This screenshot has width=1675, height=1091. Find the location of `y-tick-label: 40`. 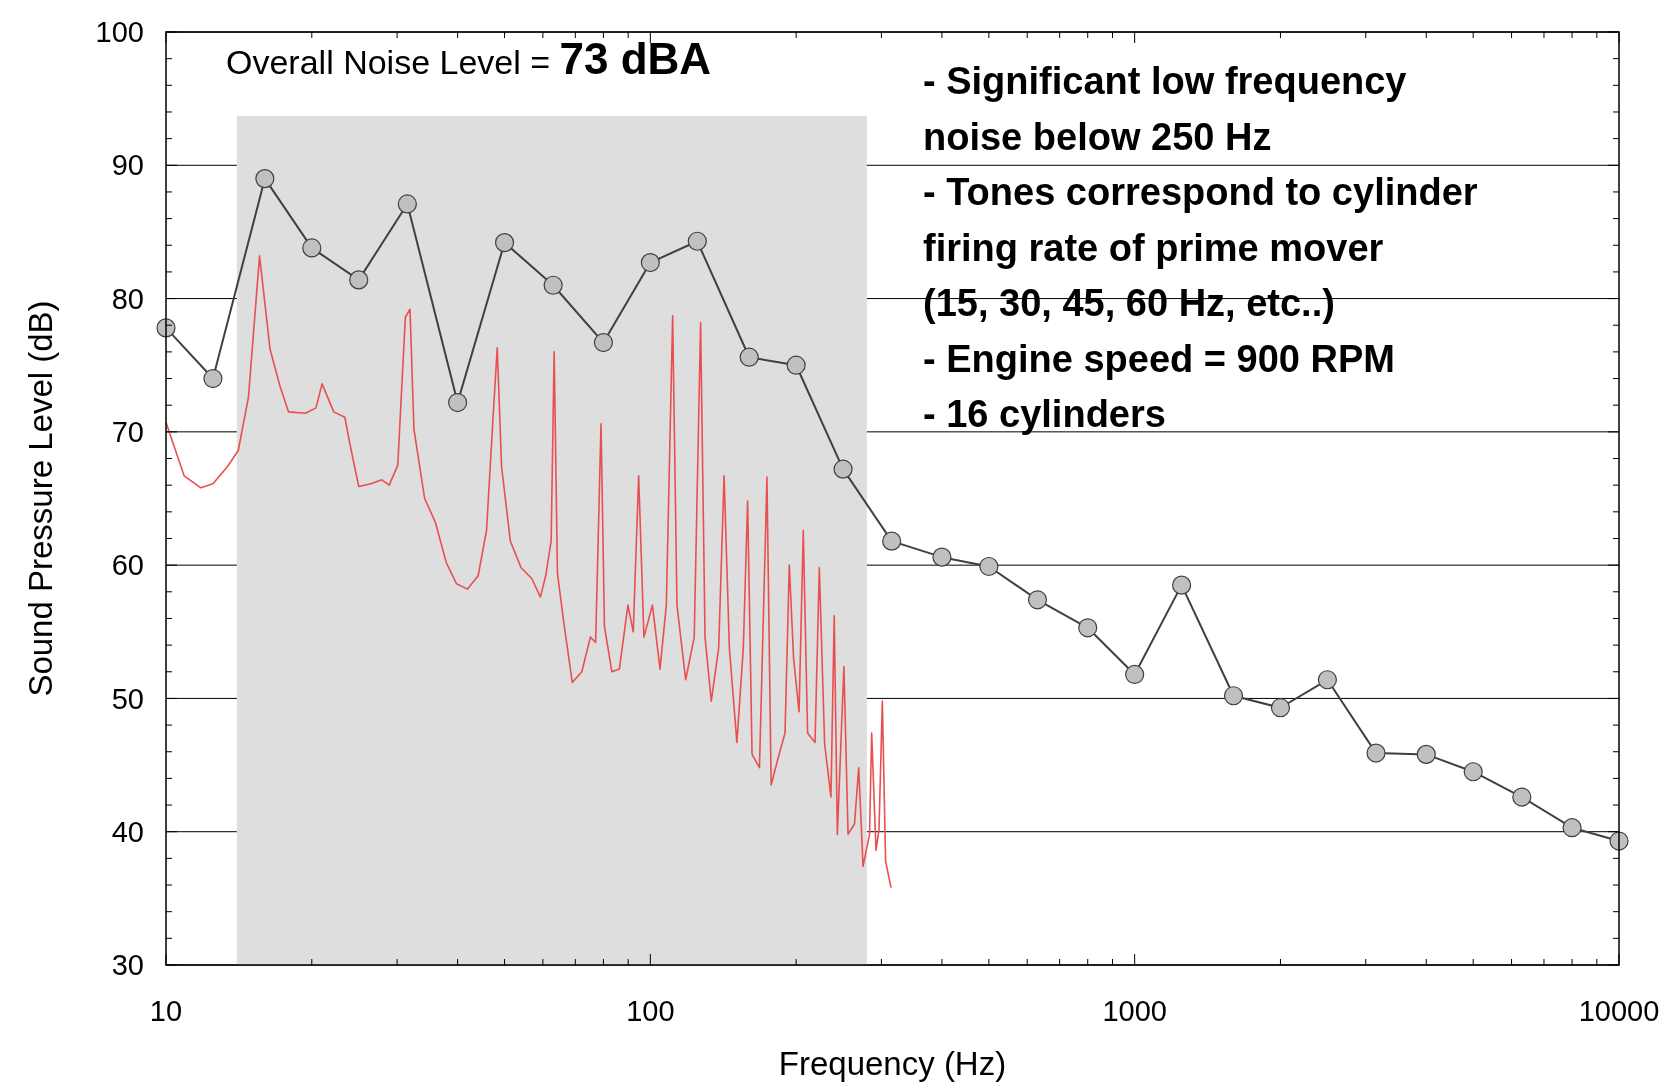

y-tick-label: 40 is located at coordinates (127, 831).